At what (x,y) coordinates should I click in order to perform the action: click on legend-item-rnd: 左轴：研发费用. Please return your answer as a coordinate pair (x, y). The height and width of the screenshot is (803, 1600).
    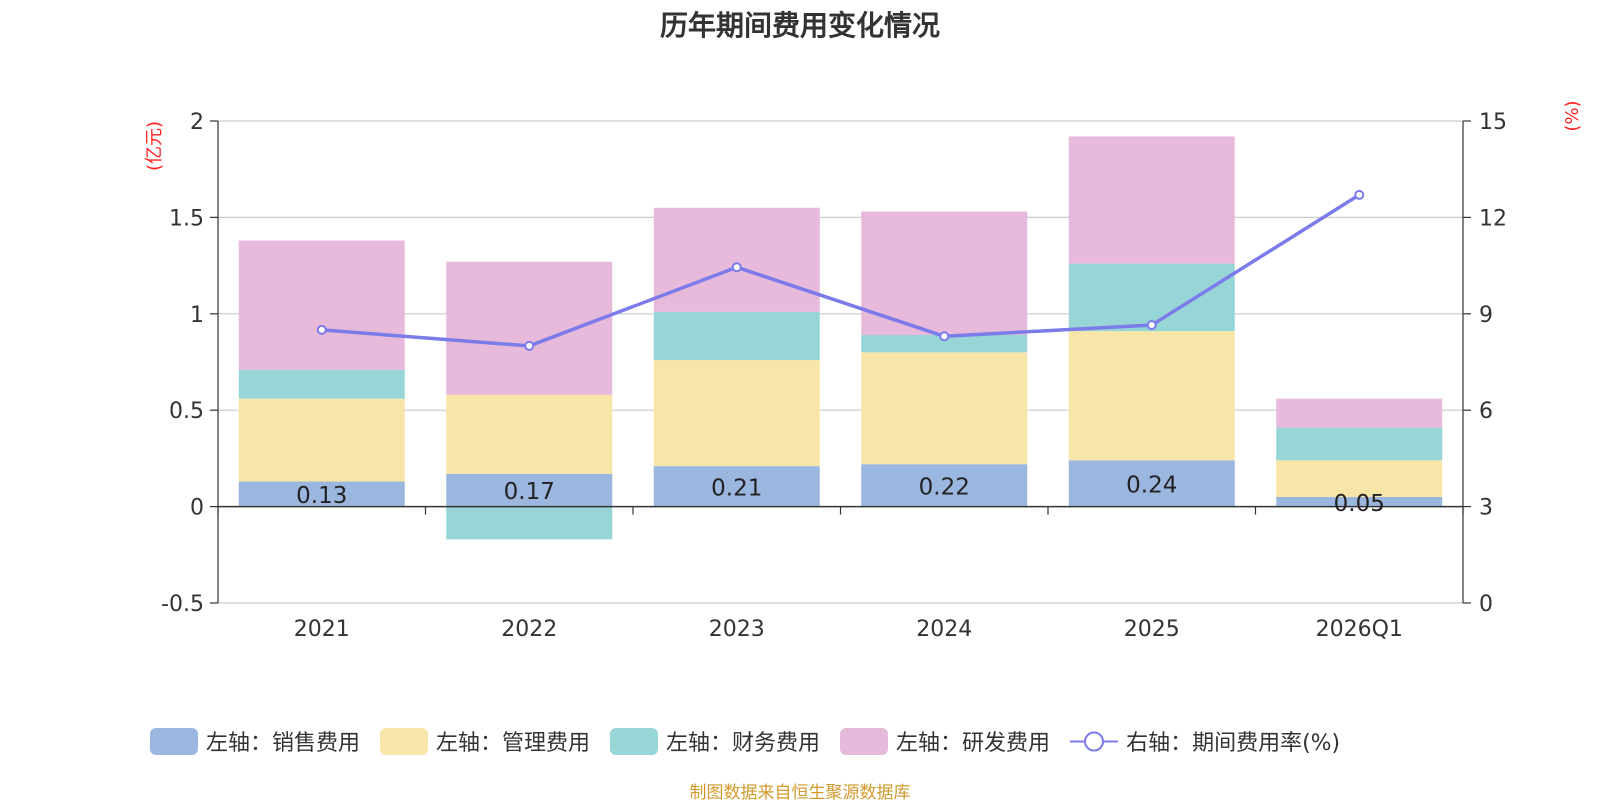
    Looking at the image, I should click on (945, 741).